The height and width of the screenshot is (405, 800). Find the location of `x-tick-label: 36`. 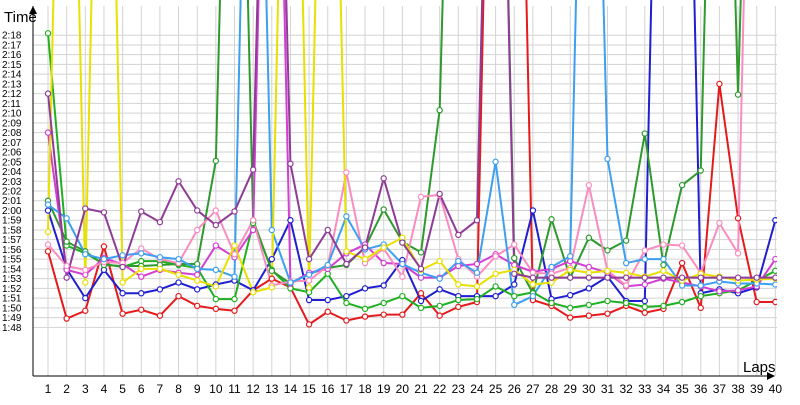

x-tick-label: 36 is located at coordinates (701, 389).